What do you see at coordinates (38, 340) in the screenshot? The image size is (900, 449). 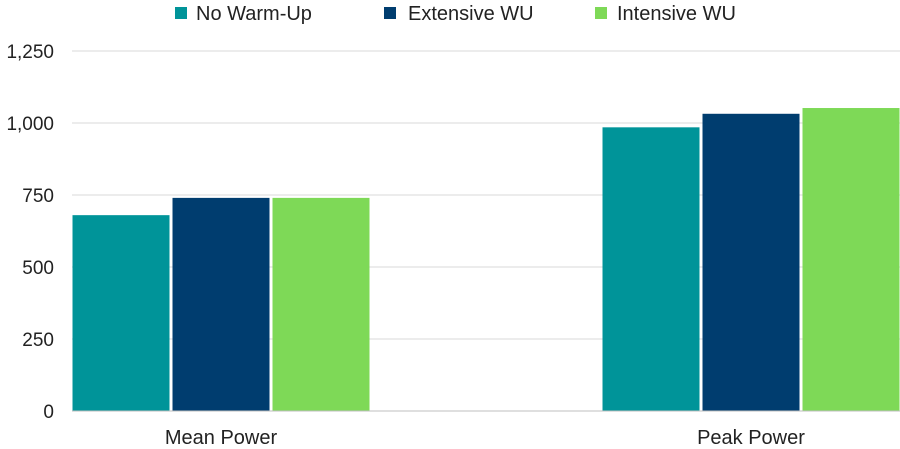 I see `y-tick-label: 250` at bounding box center [38, 340].